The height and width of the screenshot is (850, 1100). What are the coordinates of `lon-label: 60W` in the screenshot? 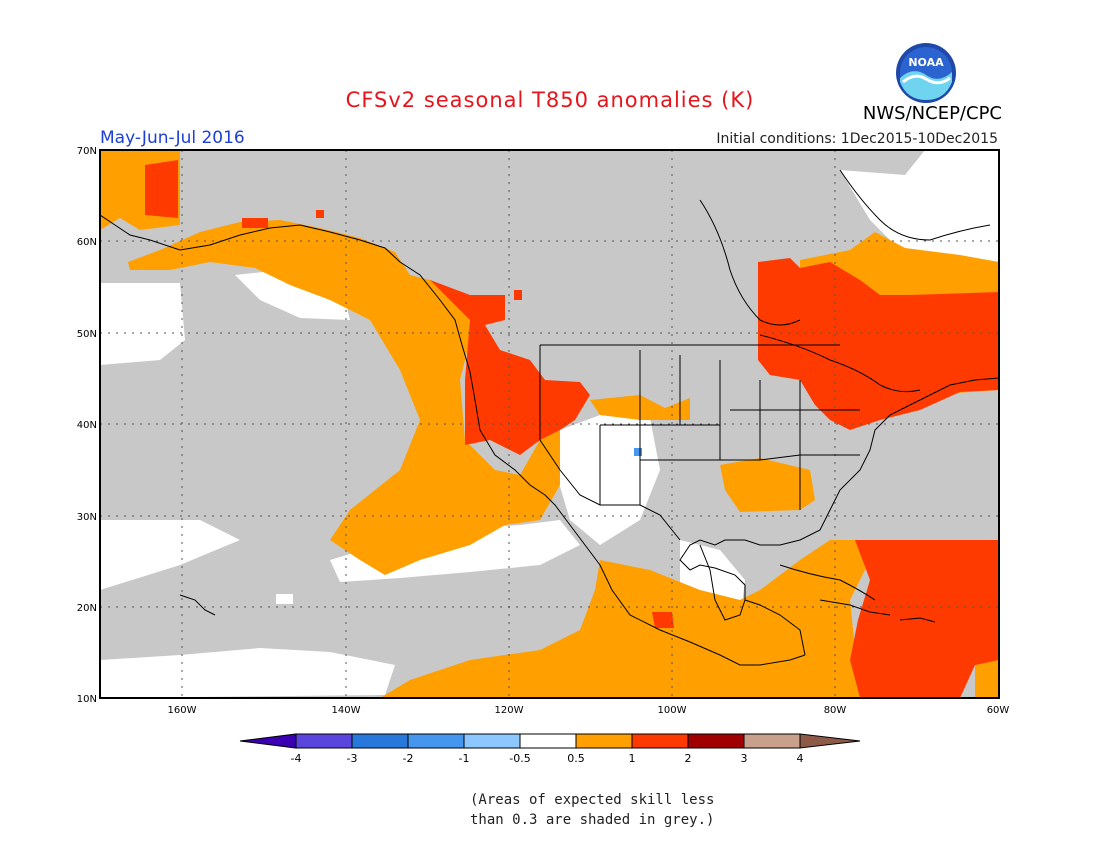 It's located at (998, 710).